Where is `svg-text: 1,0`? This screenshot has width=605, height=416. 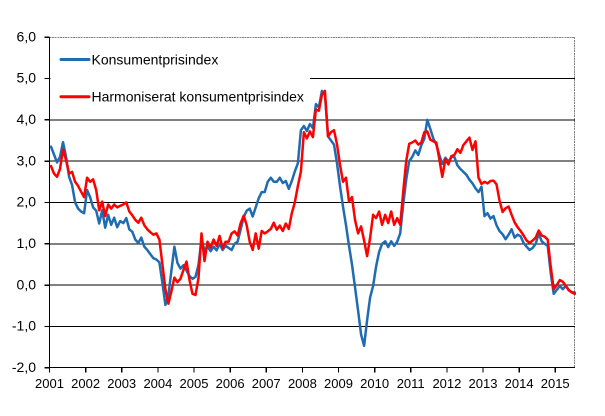 svg-text: 1,0 is located at coordinates (27, 243).